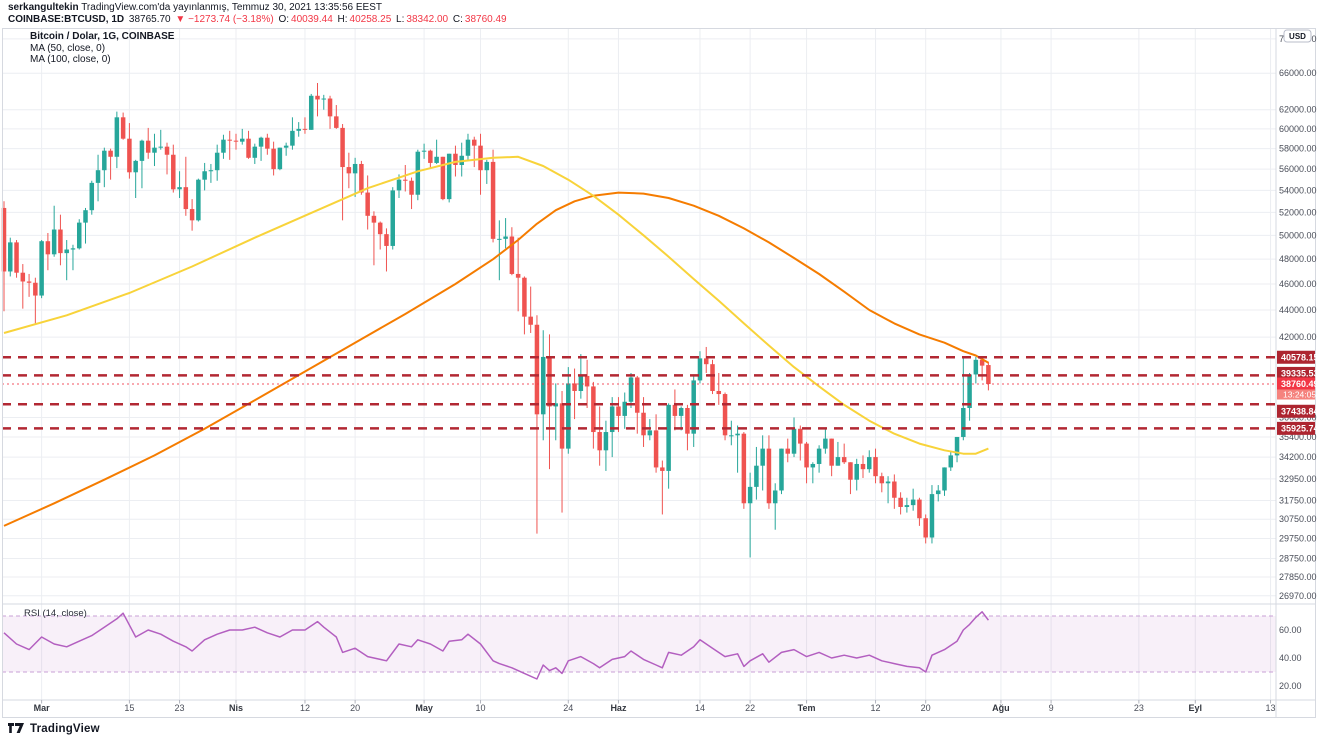 This screenshot has width=1320, height=739. Describe the element at coordinates (1298, 212) in the screenshot. I see `svg-text: 52000.00` at that location.